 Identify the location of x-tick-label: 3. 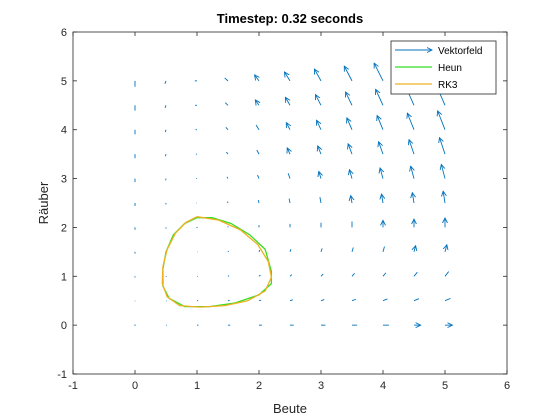
(321, 386).